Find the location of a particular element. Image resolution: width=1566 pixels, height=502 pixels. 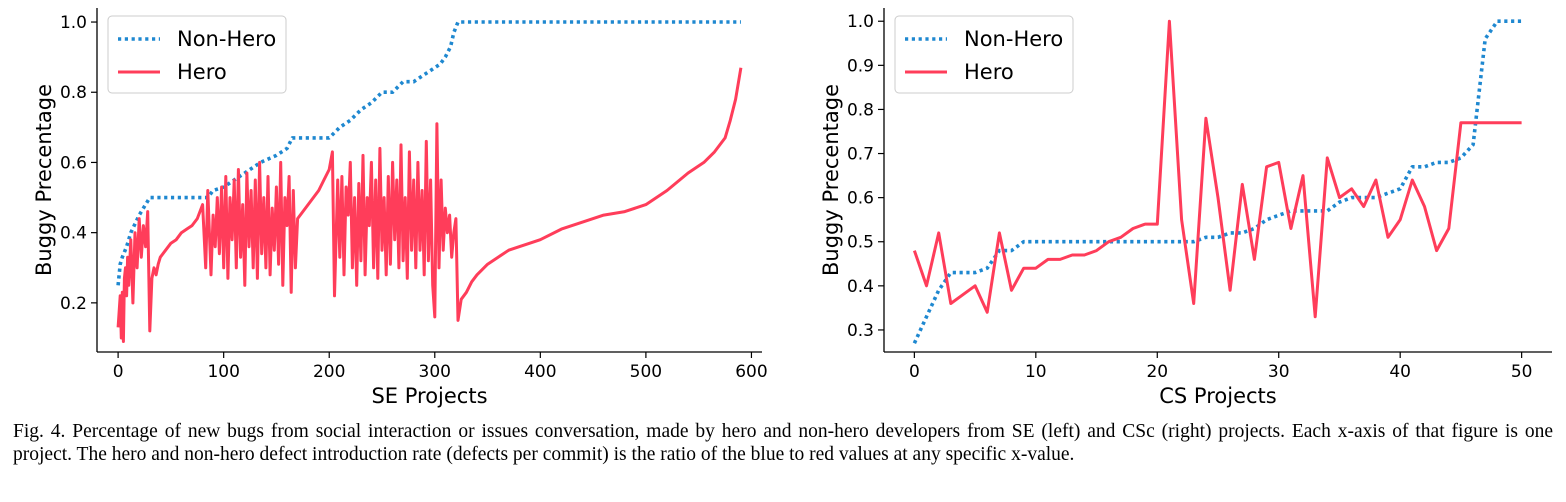

x-tick-label: 400 is located at coordinates (540, 372).